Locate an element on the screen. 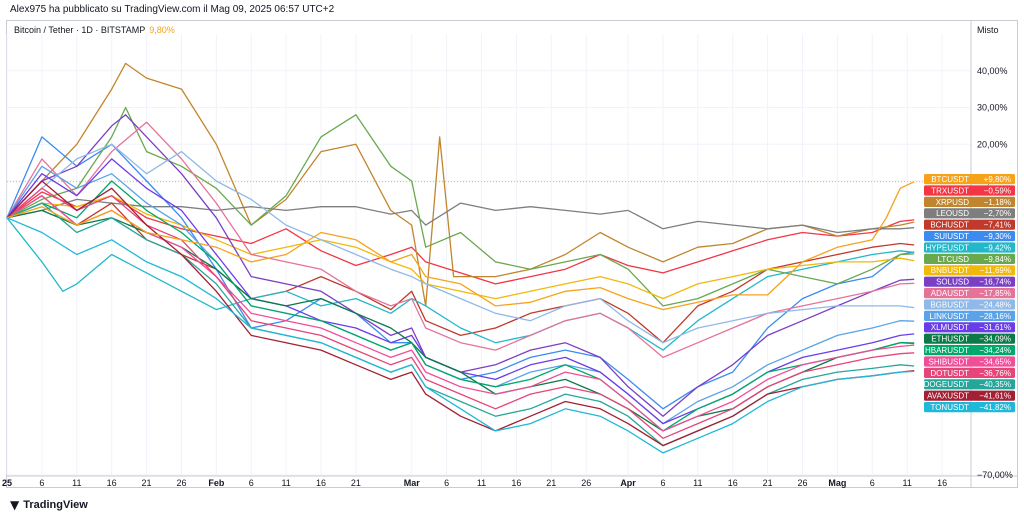 The width and height of the screenshot is (1024, 517). brand-name: TradingView is located at coordinates (55, 505).